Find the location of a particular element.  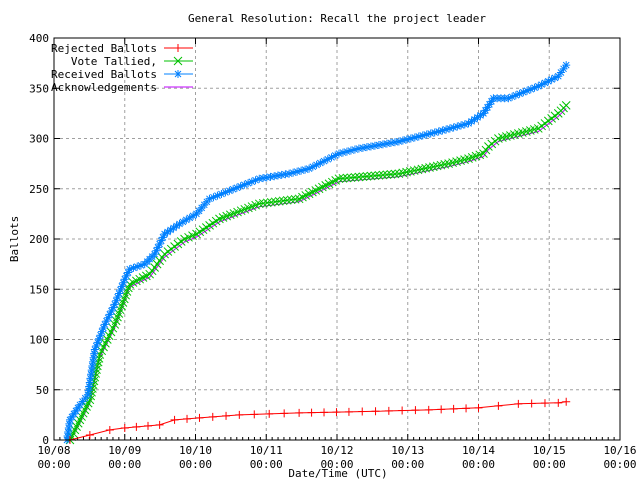

series-rejected-ballots is located at coordinates (318, 420).